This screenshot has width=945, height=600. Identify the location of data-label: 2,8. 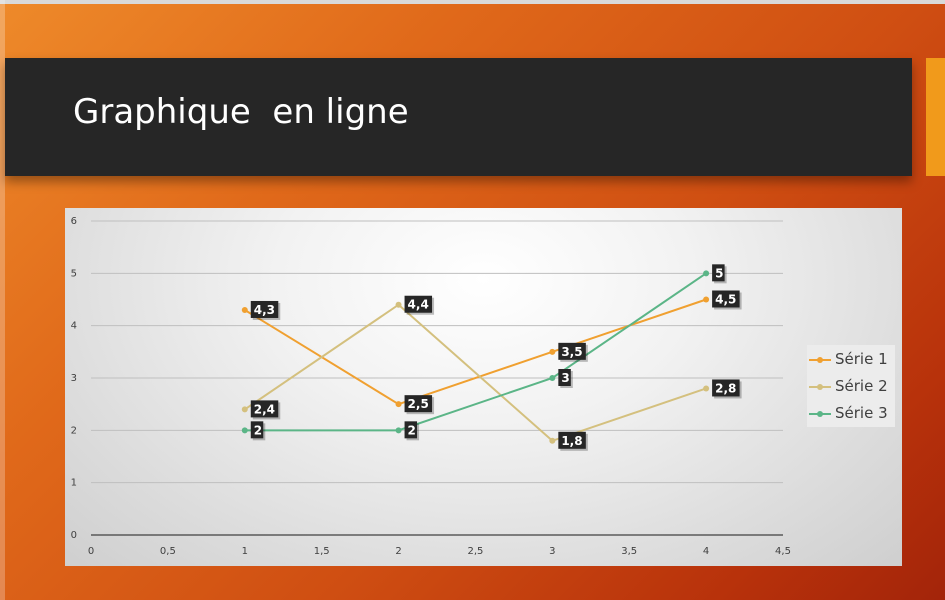
(725, 388).